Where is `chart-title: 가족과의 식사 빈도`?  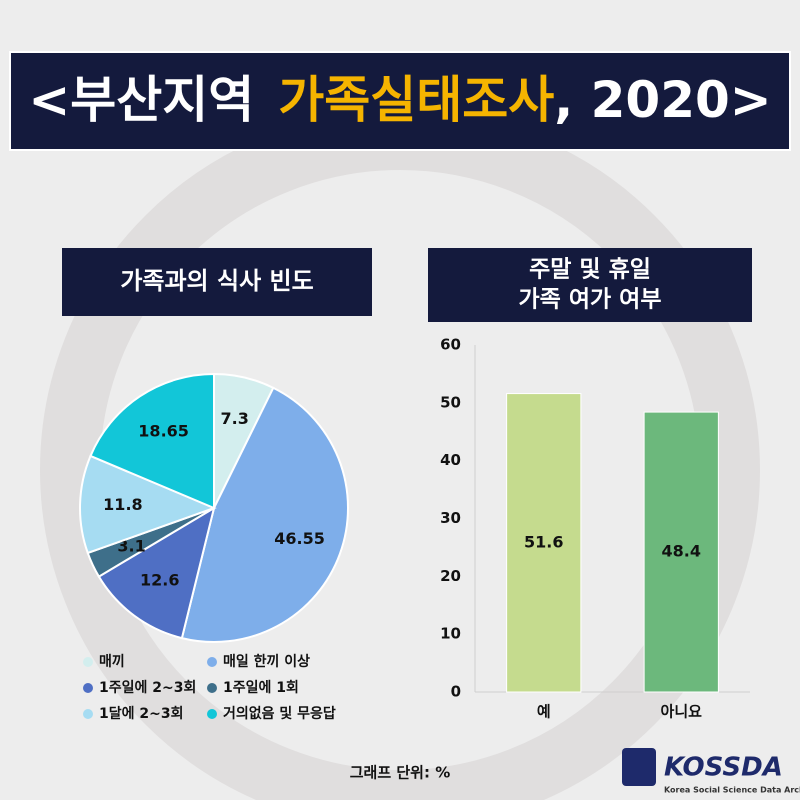
chart-title: 가족과의 식사 빈도 is located at coordinates (216, 281).